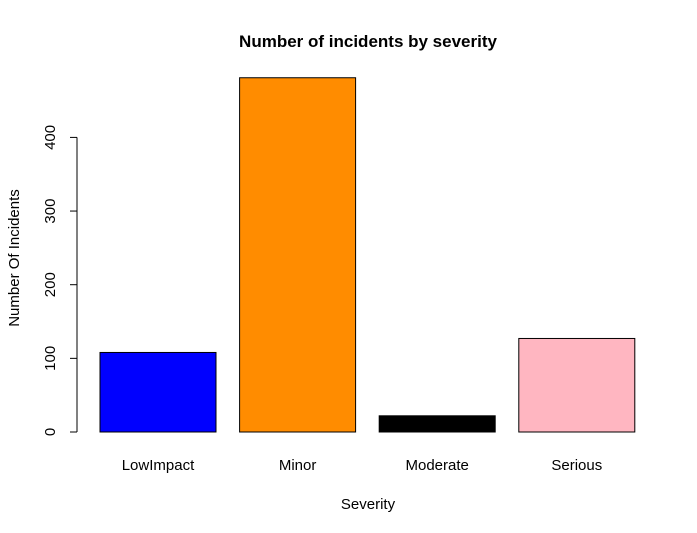  I want to click on category-labels: LowImpact Minor Moderate Serious, so click(362, 465).